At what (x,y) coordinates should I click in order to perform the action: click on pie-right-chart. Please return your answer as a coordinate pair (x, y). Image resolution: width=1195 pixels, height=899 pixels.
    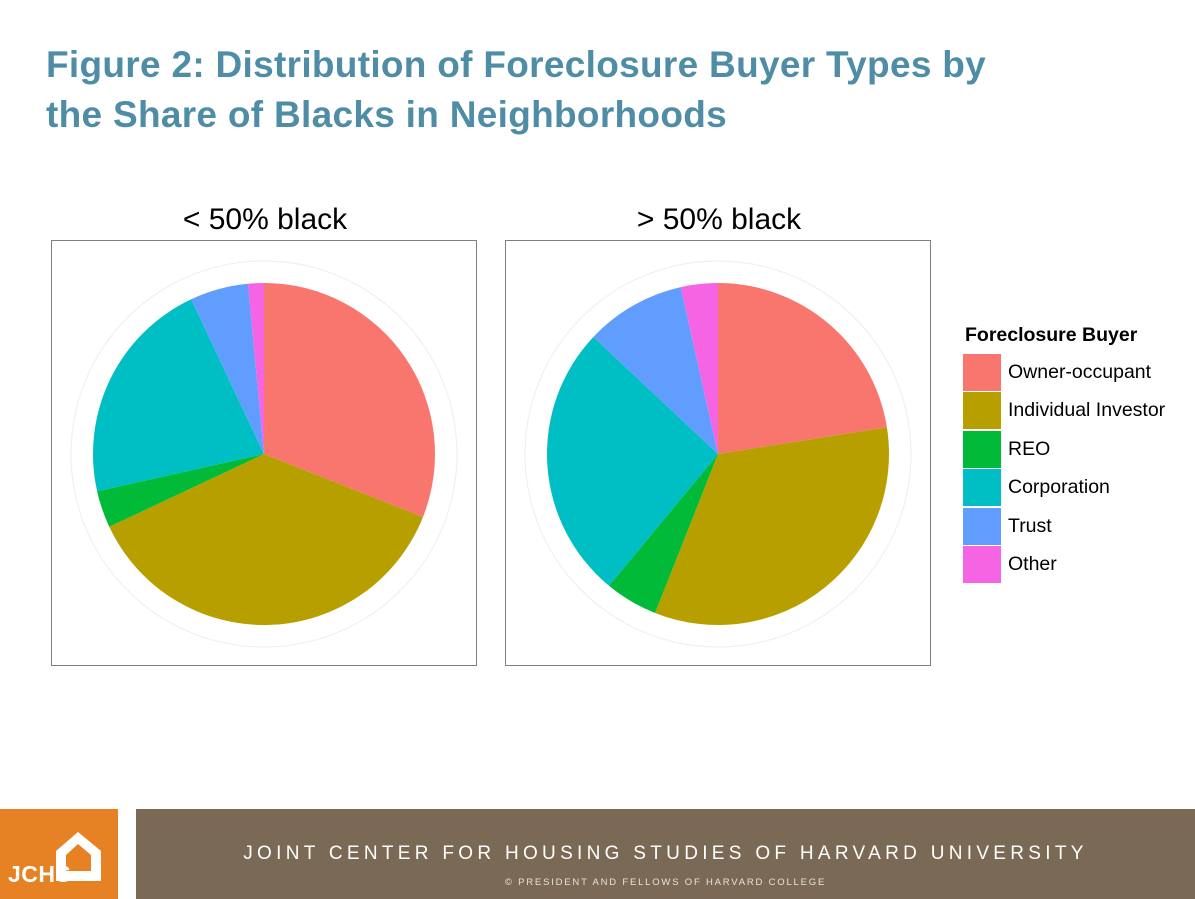
    Looking at the image, I should click on (718, 454).